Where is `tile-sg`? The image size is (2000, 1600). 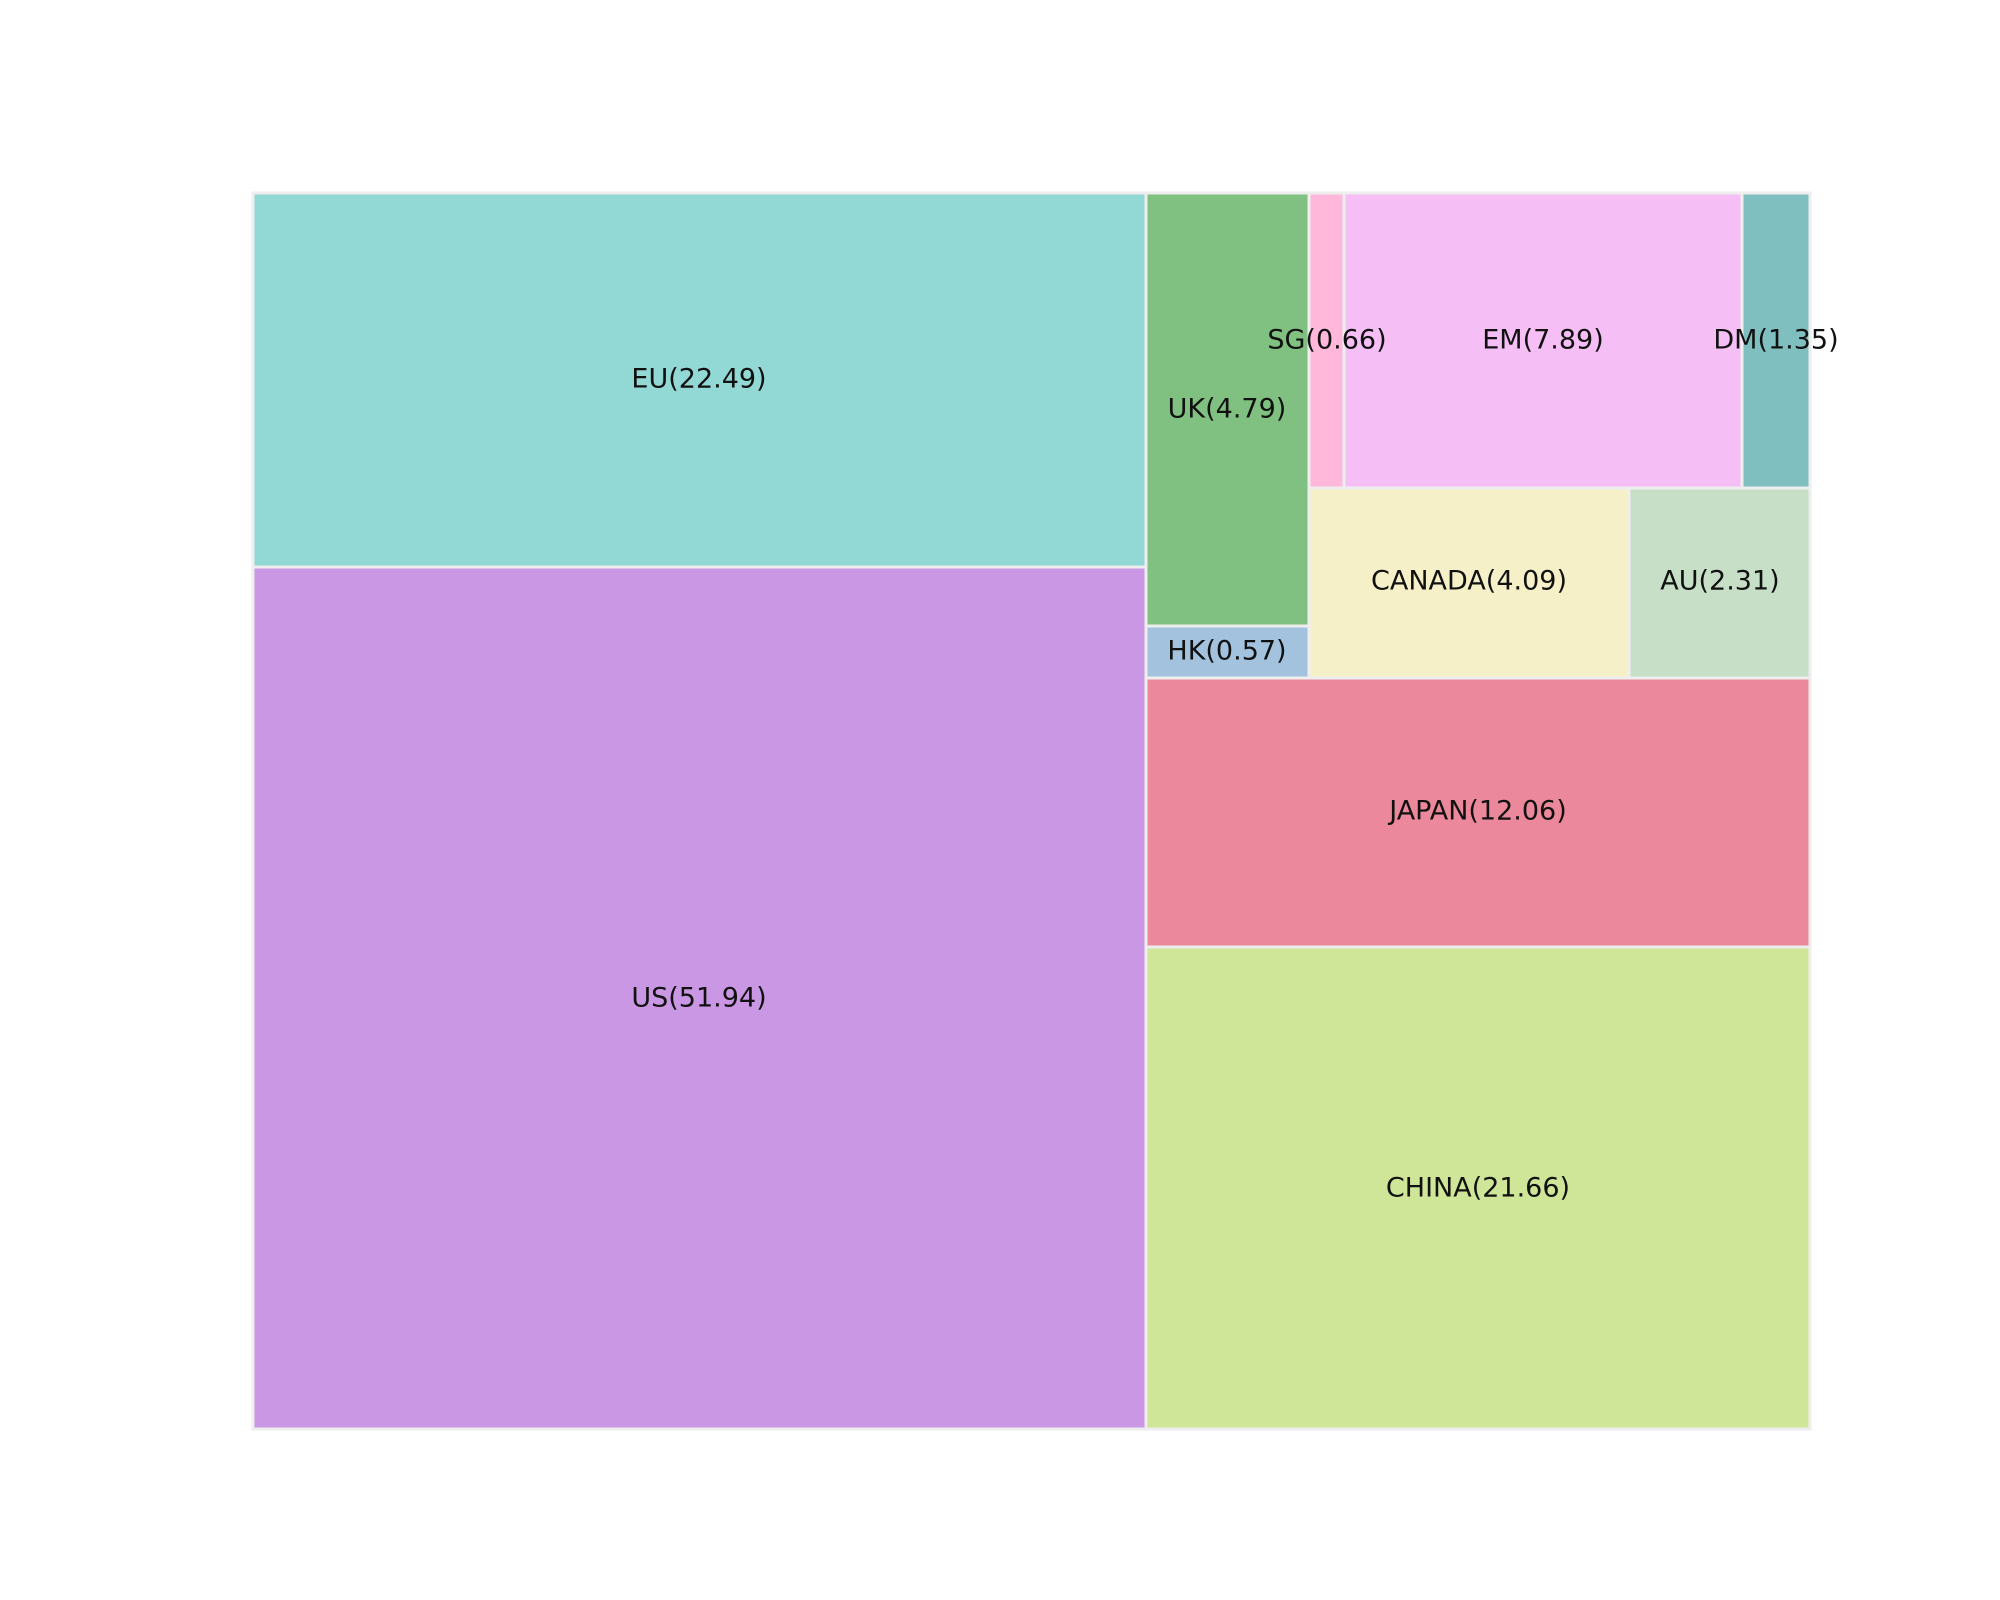 tile-sg is located at coordinates (1326, 340).